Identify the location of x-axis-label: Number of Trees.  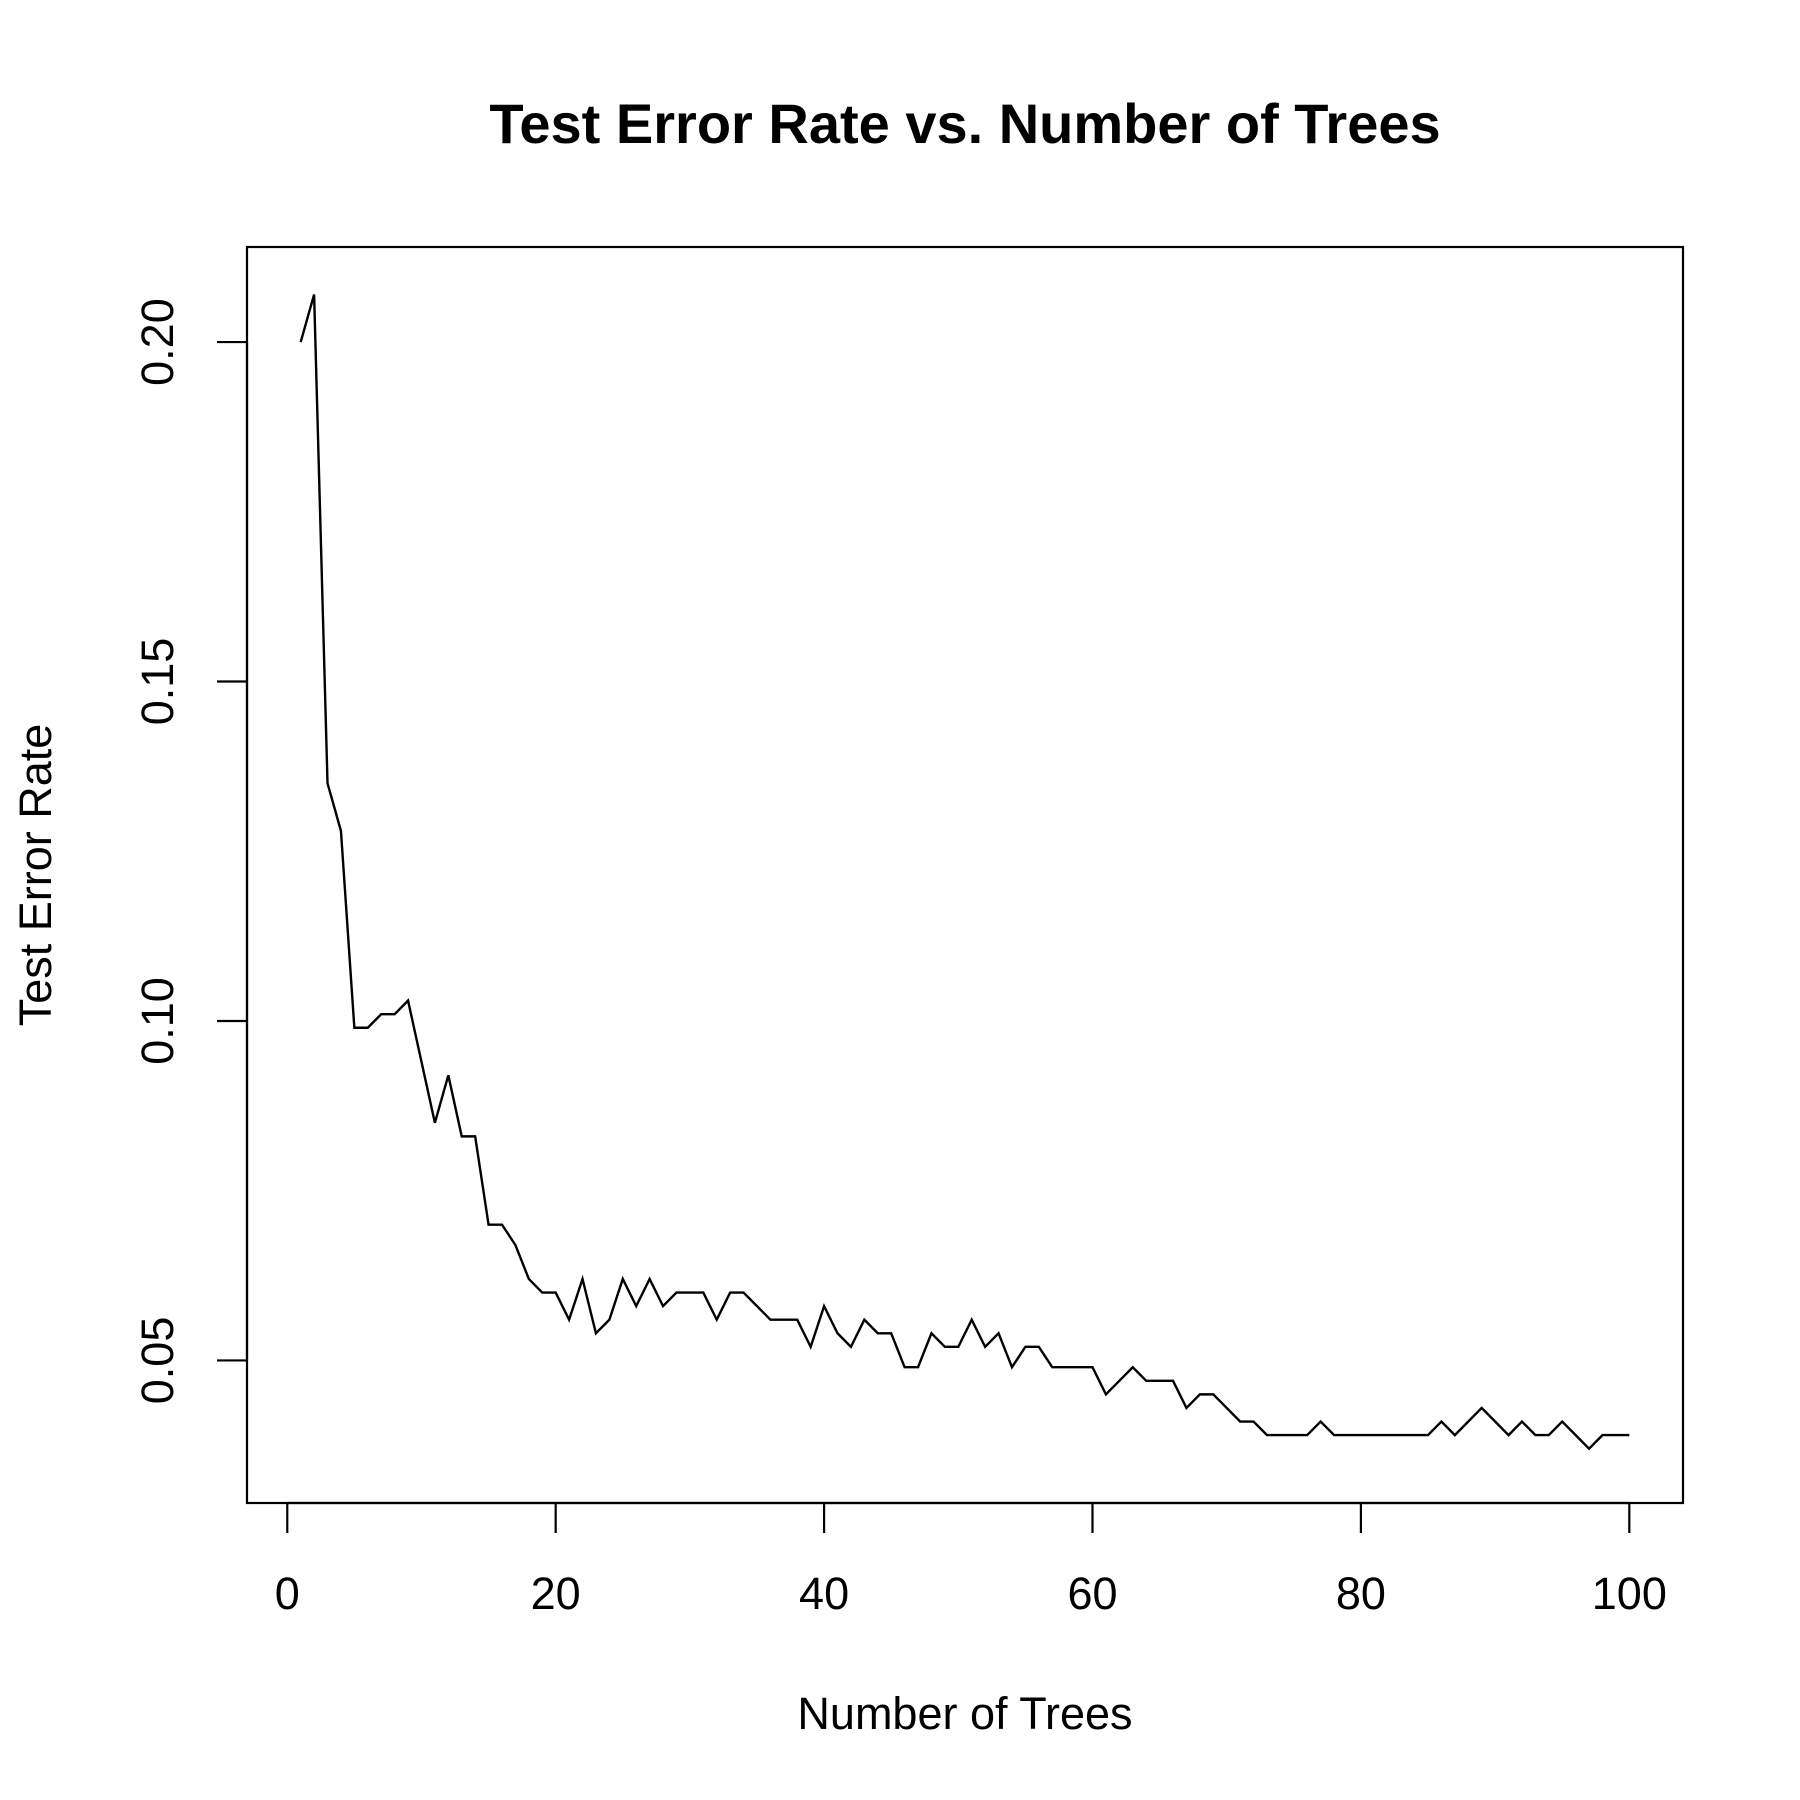
(964, 1713).